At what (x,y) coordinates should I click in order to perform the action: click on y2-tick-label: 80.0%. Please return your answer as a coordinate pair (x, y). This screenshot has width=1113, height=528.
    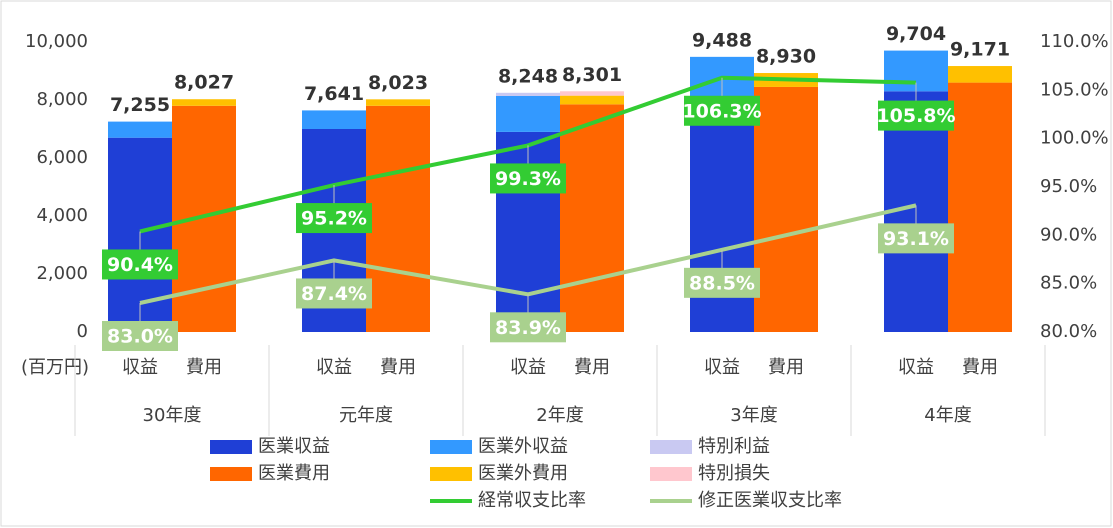
    Looking at the image, I should click on (1068, 331).